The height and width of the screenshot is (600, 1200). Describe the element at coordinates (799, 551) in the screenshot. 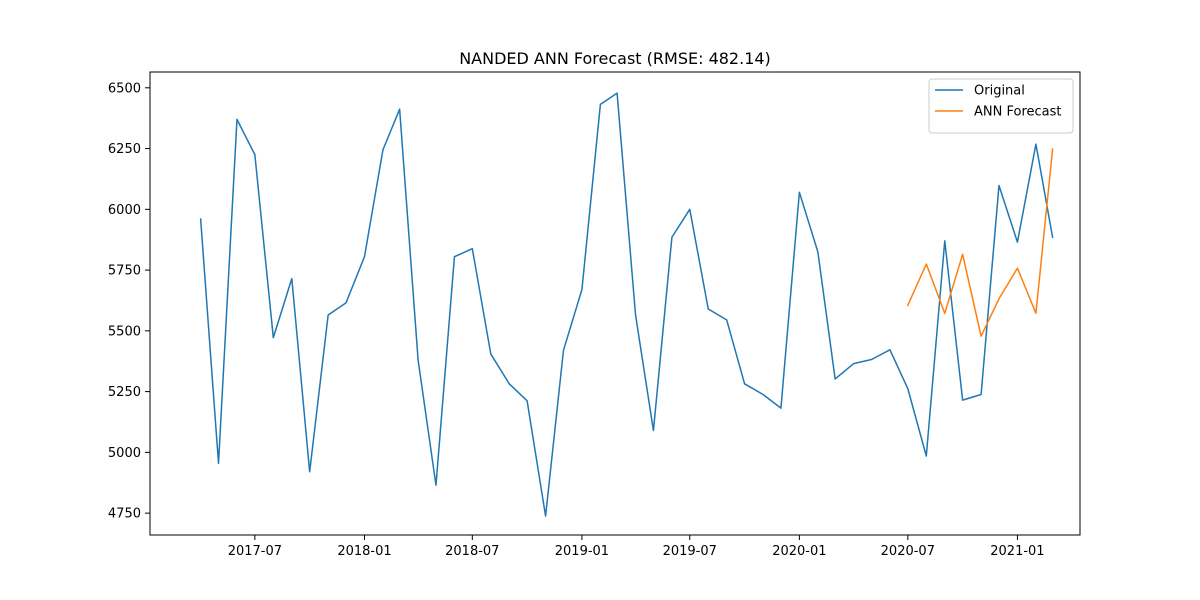

I see `x-tick-label: 2020-01` at that location.